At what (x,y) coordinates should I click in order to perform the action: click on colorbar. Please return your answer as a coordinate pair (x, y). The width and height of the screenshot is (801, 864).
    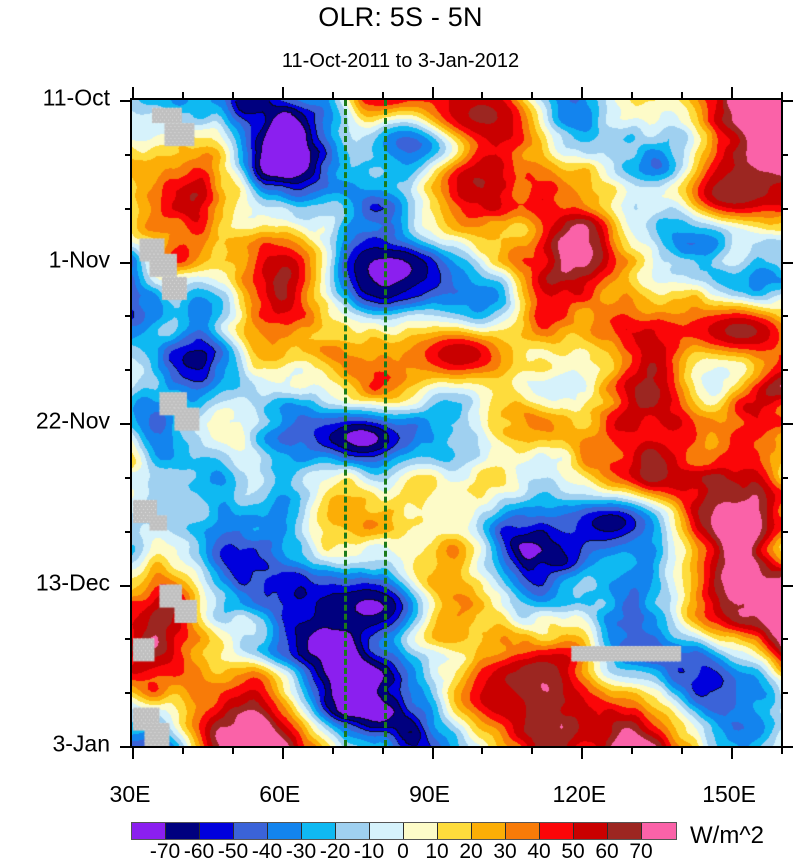
    Looking at the image, I should click on (404, 831).